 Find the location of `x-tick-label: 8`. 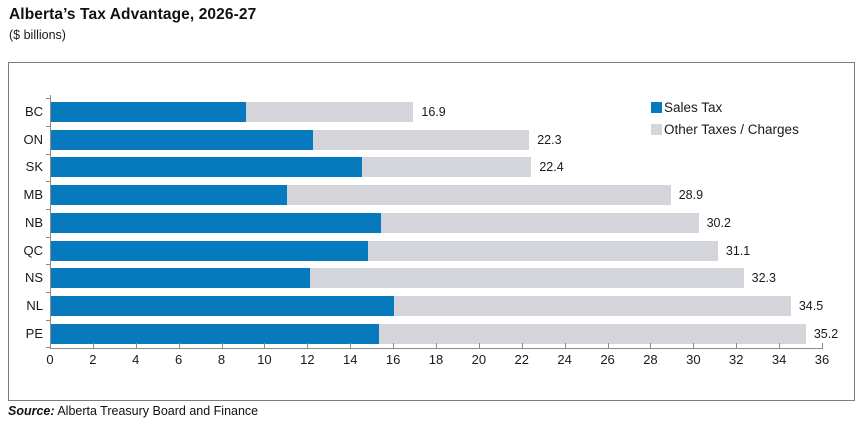

x-tick-label: 8 is located at coordinates (221, 359).